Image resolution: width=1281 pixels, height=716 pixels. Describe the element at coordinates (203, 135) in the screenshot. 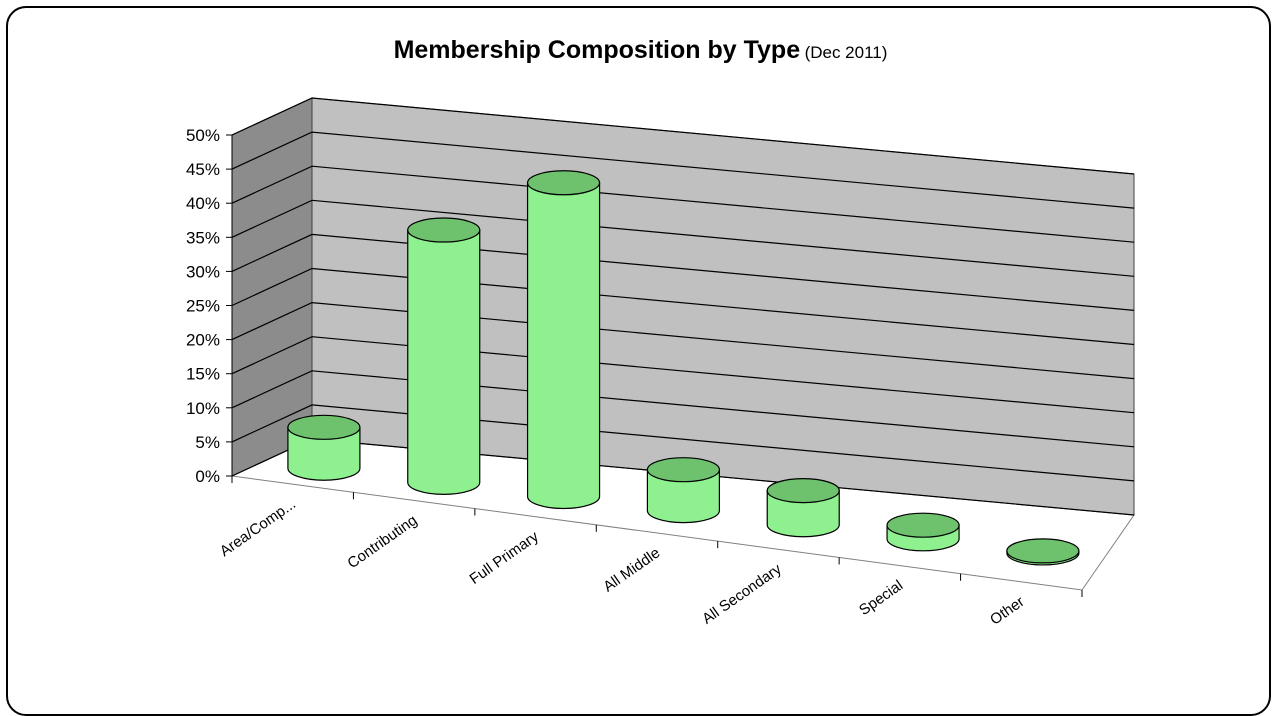

I see `y-tick-label: 50%` at that location.